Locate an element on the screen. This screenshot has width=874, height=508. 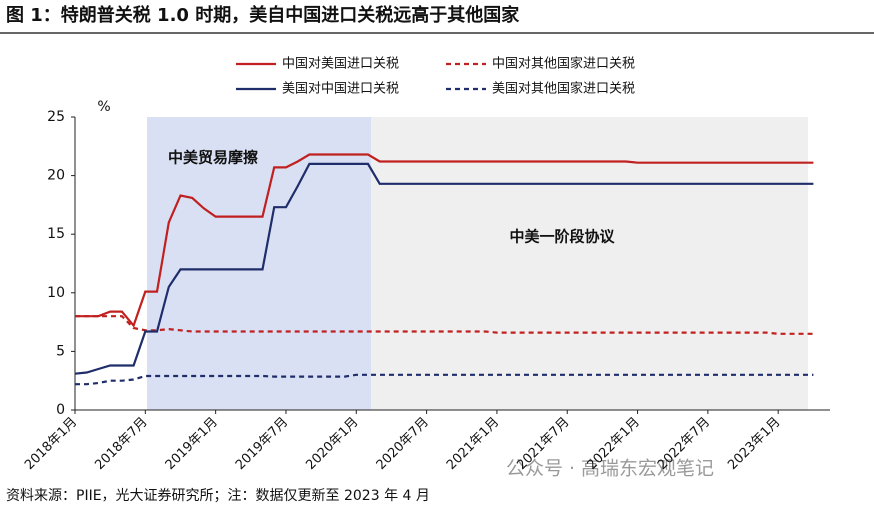
legend-label: 美国对其他国家进口关税 is located at coordinates (563, 89).